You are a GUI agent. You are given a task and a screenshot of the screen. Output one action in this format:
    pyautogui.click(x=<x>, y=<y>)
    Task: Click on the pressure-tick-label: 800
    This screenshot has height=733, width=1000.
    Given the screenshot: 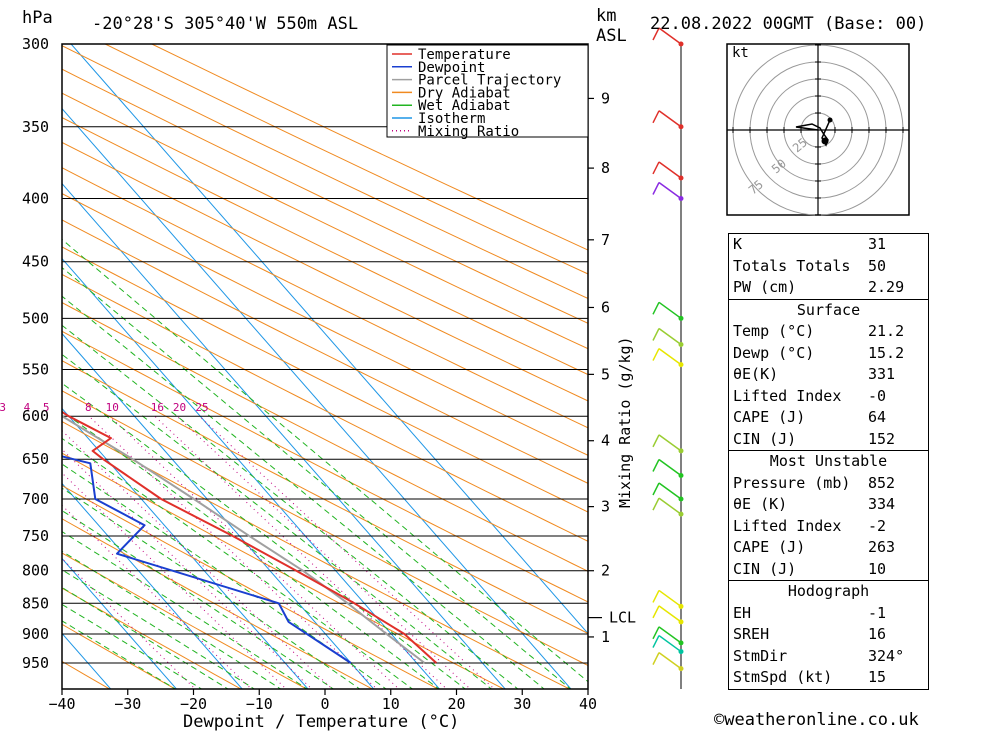 What is the action you would take?
    pyautogui.click(x=35, y=571)
    